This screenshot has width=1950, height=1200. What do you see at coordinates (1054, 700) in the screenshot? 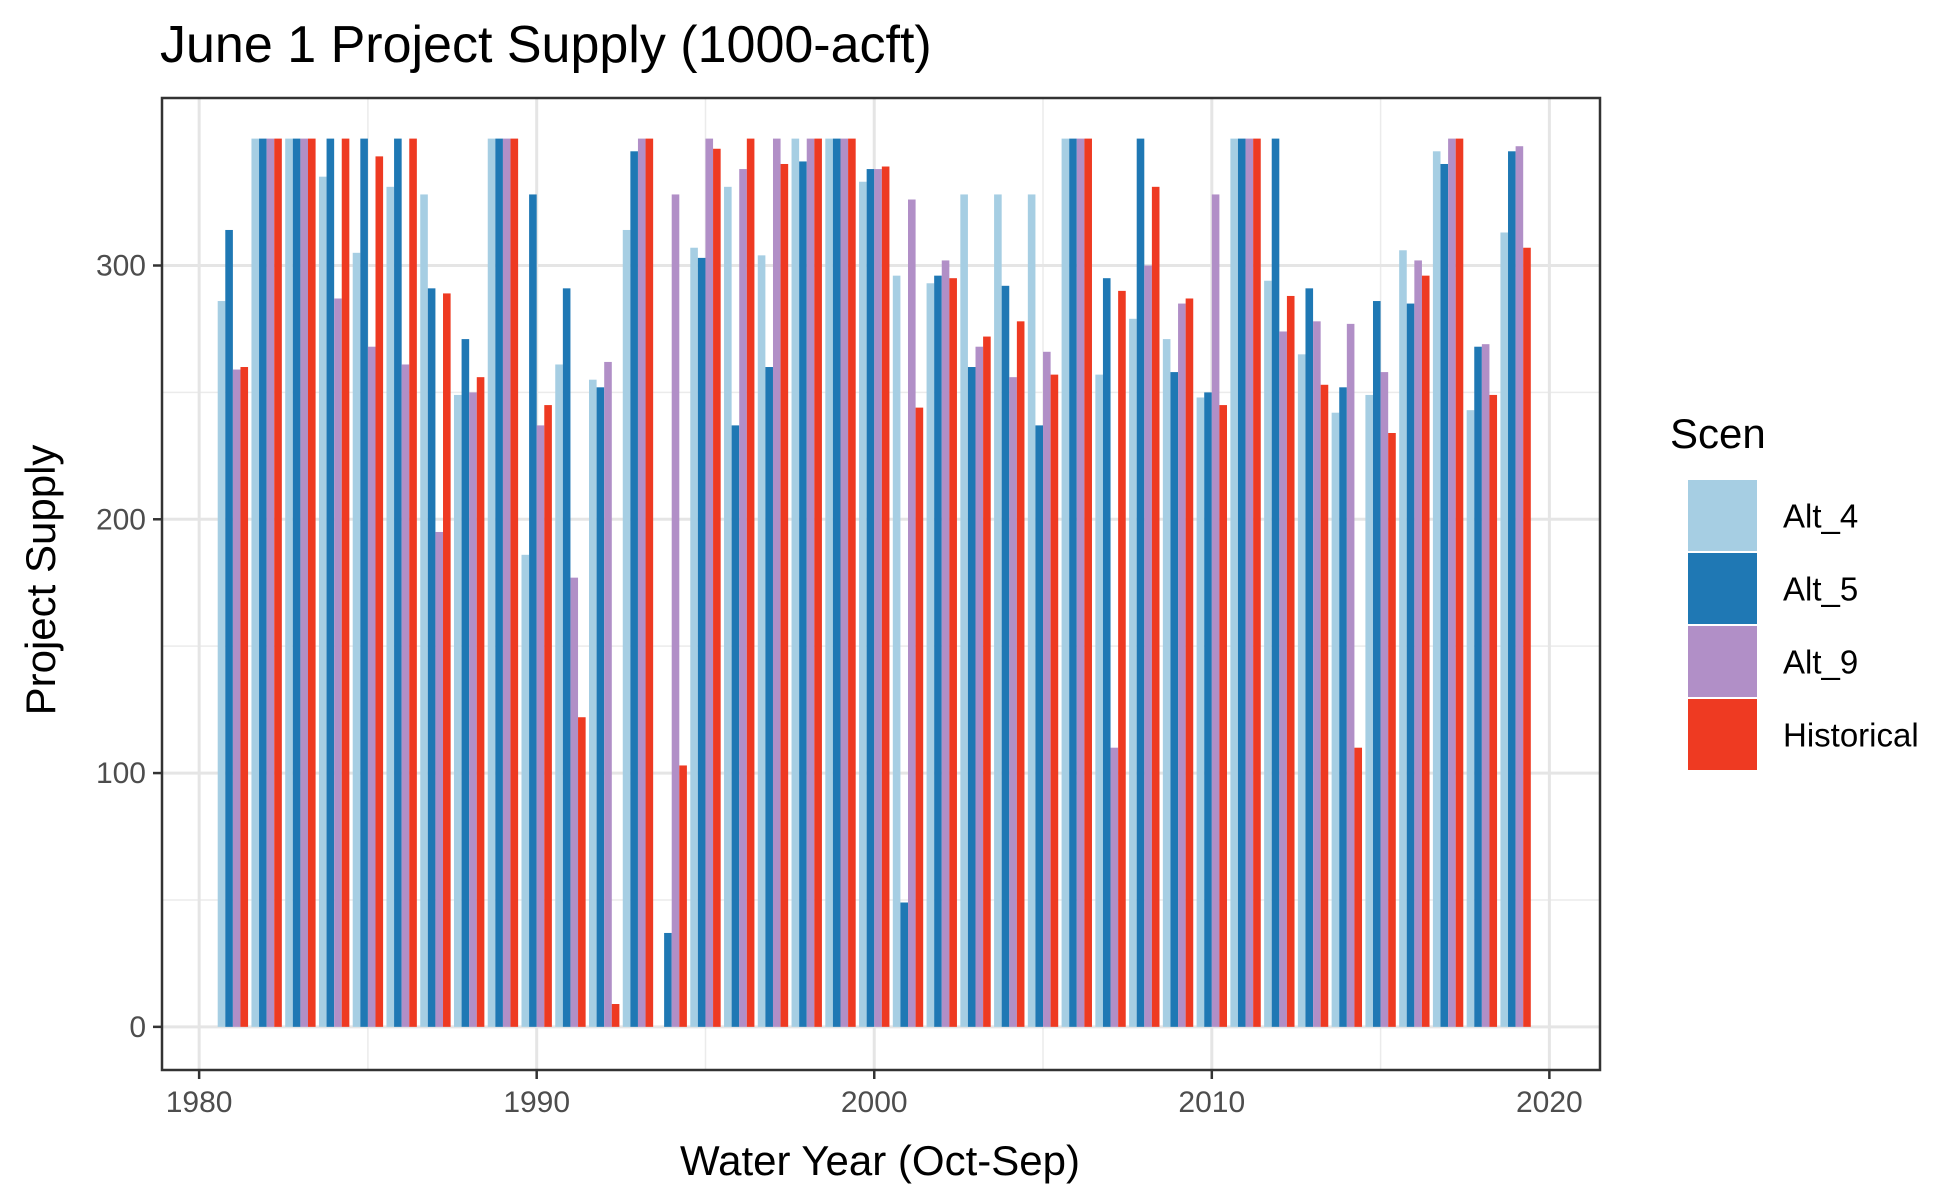
I see `bar-historical-2005` at bounding box center [1054, 700].